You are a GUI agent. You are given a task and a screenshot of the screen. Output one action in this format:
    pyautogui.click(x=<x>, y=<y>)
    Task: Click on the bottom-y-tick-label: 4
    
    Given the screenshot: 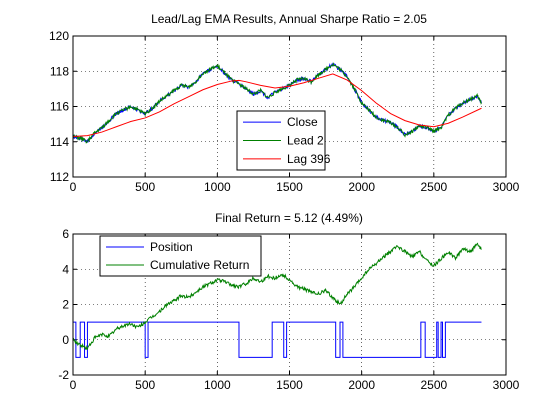 What is the action you would take?
    pyautogui.click(x=65, y=269)
    